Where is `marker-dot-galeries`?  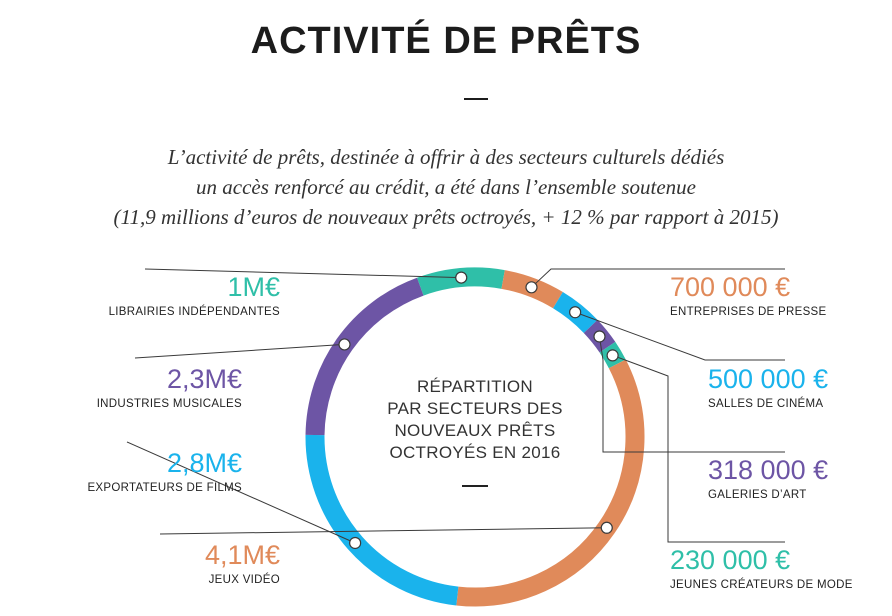
marker-dot-galeries is located at coordinates (599, 336).